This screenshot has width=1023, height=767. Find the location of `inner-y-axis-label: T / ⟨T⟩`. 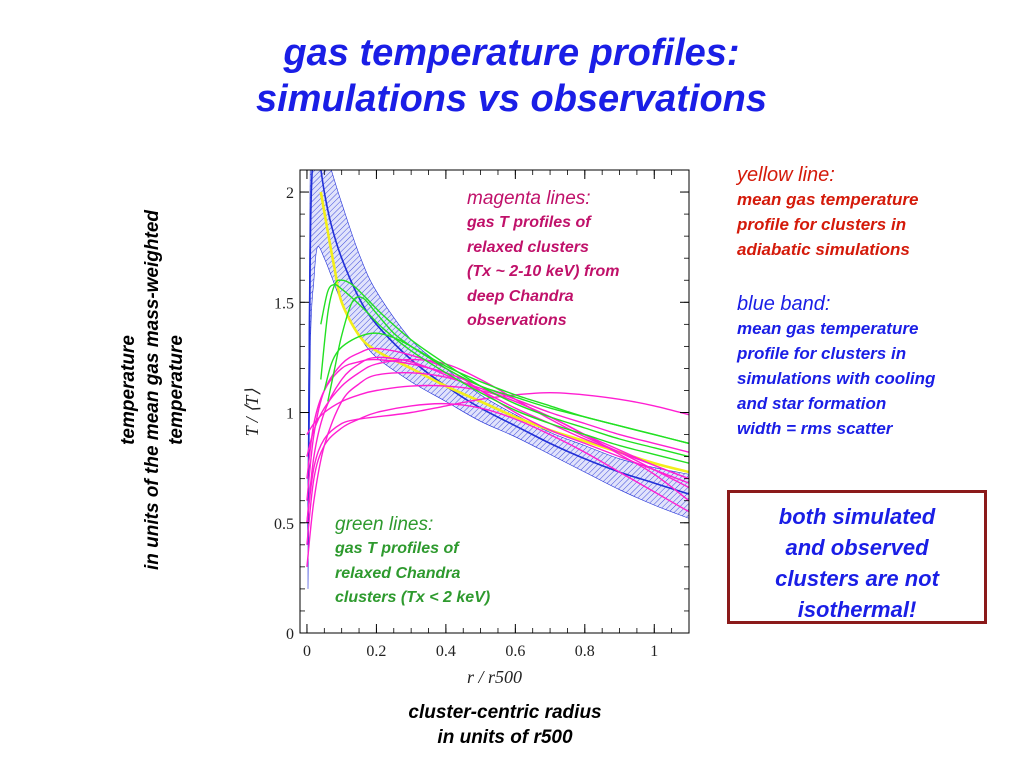

inner-y-axis-label: T / ⟨T⟩ is located at coordinates (252, 413).